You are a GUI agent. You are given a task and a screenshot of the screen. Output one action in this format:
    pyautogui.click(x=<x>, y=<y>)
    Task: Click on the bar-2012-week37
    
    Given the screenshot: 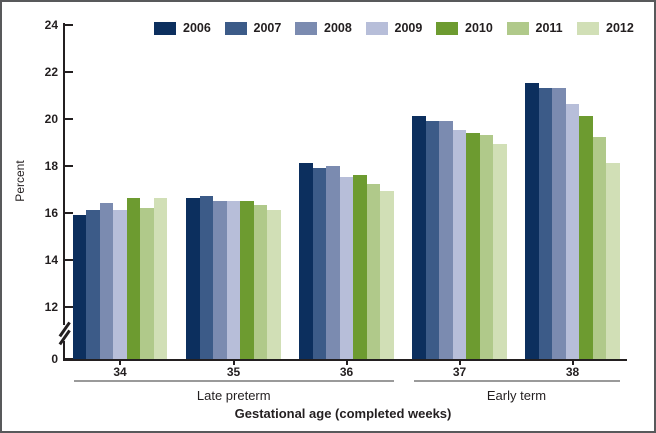 What is the action you would take?
    pyautogui.click(x=500, y=251)
    